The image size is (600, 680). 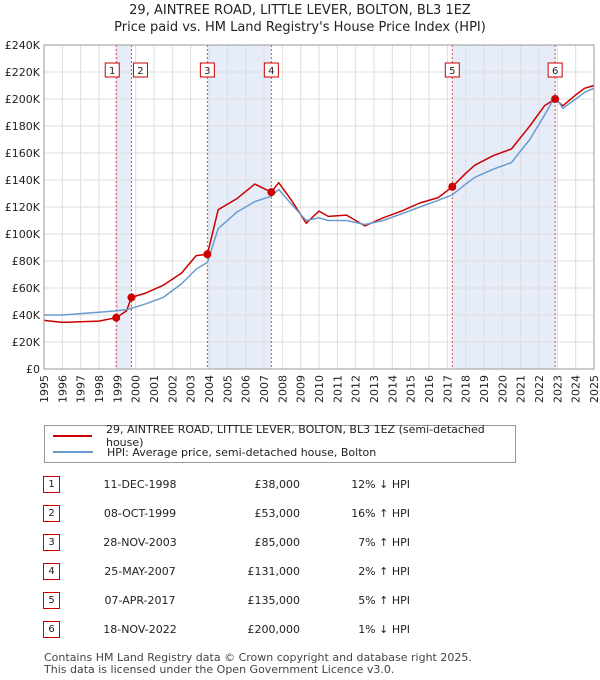 What do you see at coordinates (26, 288) in the screenshot?
I see `y-tick-label: £60K` at bounding box center [26, 288].